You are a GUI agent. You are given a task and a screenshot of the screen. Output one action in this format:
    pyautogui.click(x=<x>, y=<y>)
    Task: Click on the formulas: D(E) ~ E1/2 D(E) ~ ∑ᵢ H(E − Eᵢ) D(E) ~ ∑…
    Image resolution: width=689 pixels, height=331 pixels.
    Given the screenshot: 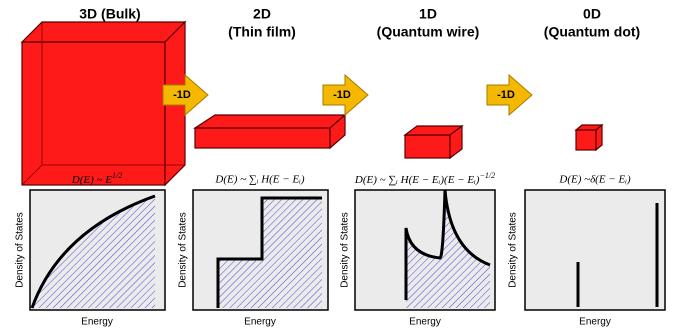 What is the action you would take?
    pyautogui.click(x=351, y=178)
    